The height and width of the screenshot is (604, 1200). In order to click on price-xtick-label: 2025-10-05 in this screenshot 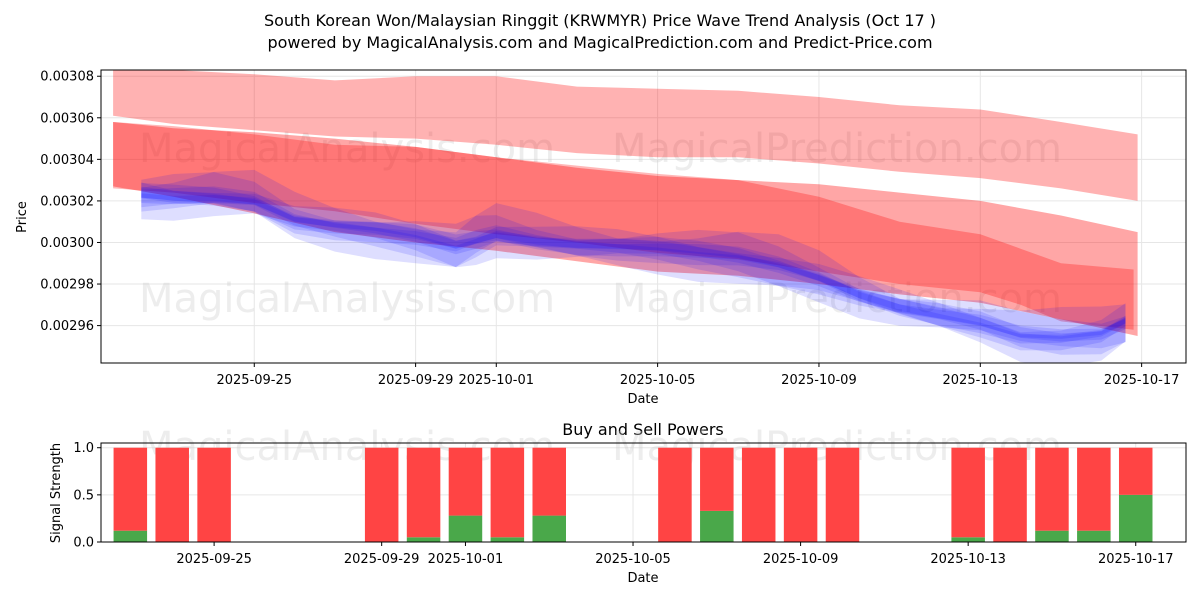, I will do `click(658, 380)`.